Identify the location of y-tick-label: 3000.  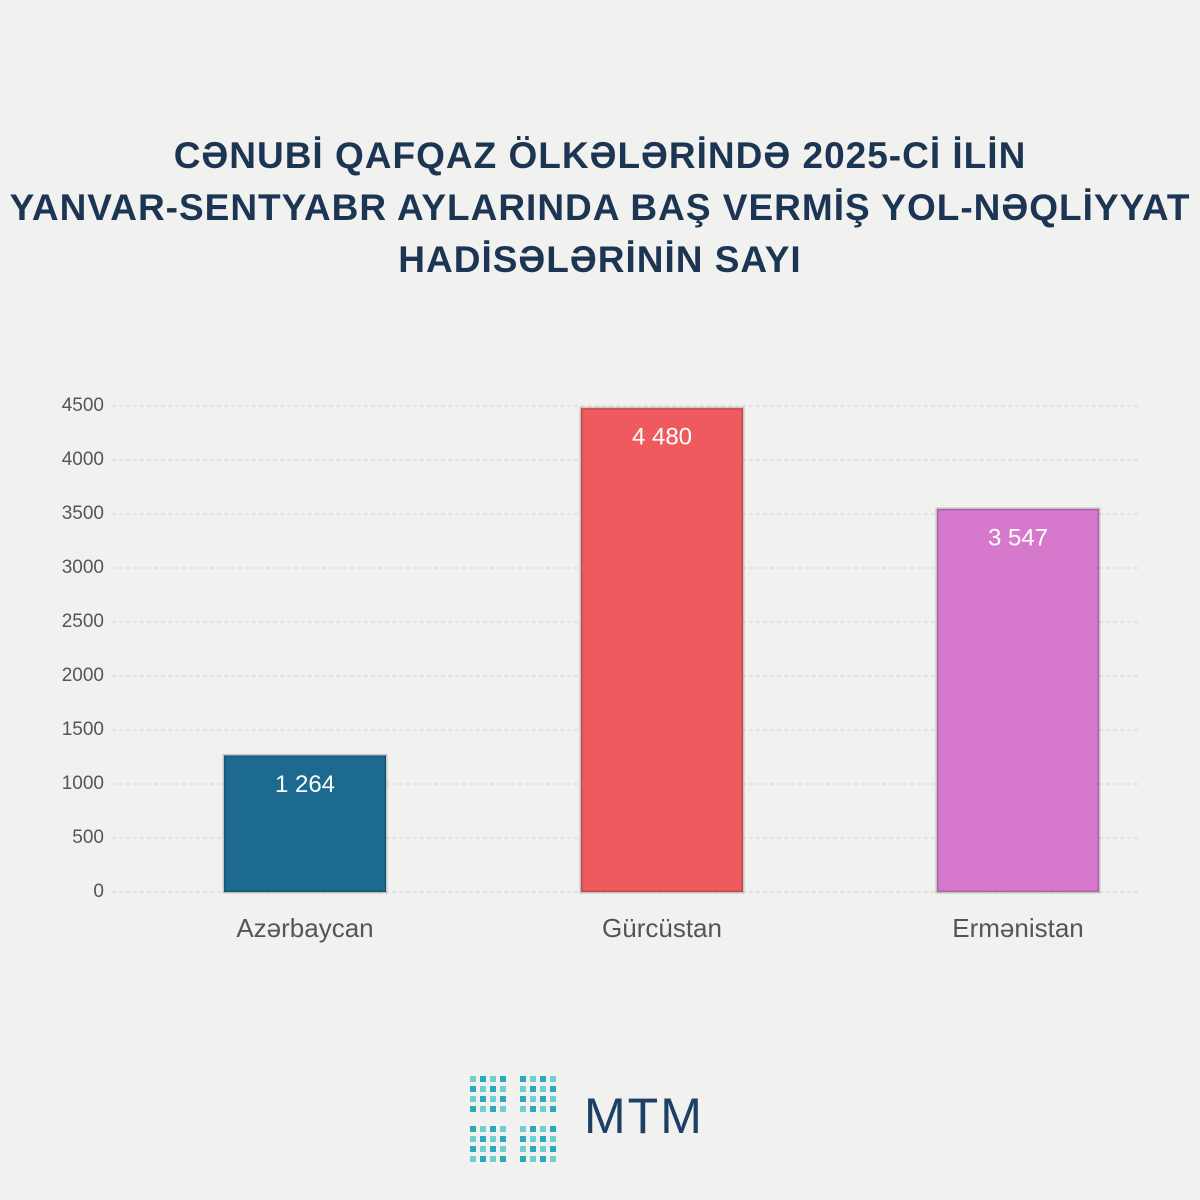
(83, 567).